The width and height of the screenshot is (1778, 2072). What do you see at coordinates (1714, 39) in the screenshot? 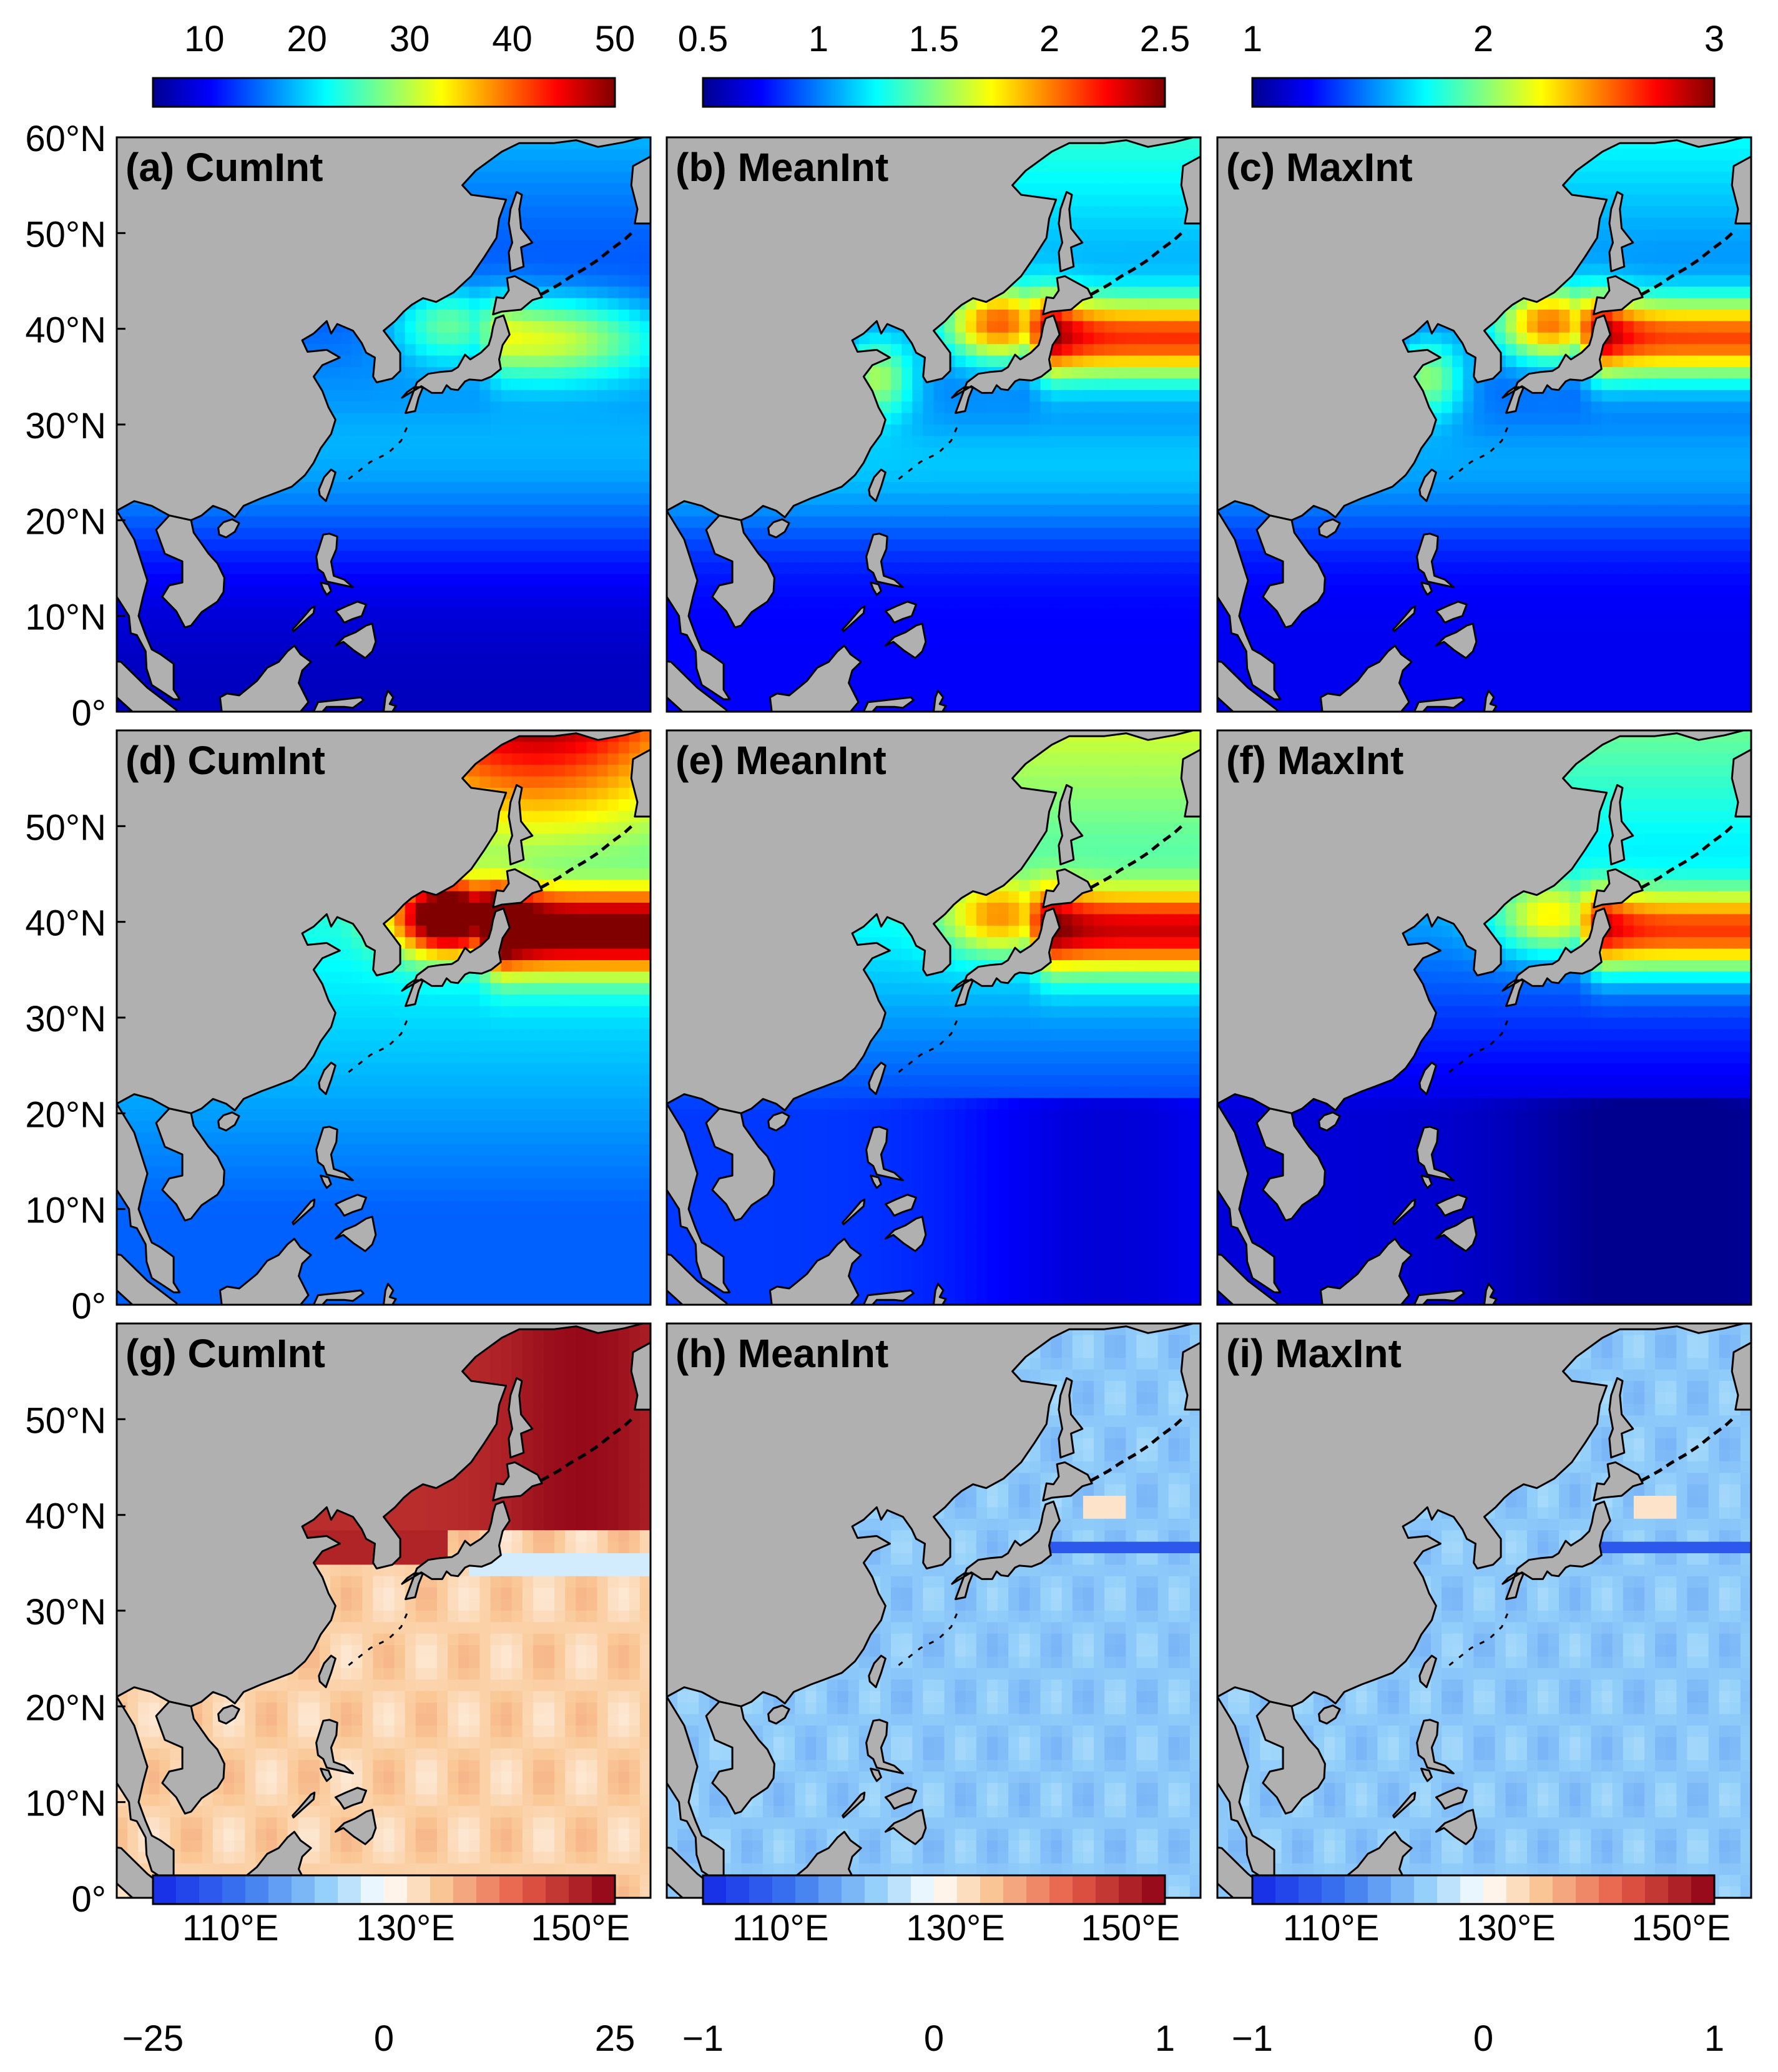
I see `colorbar-tick-label: 3` at bounding box center [1714, 39].